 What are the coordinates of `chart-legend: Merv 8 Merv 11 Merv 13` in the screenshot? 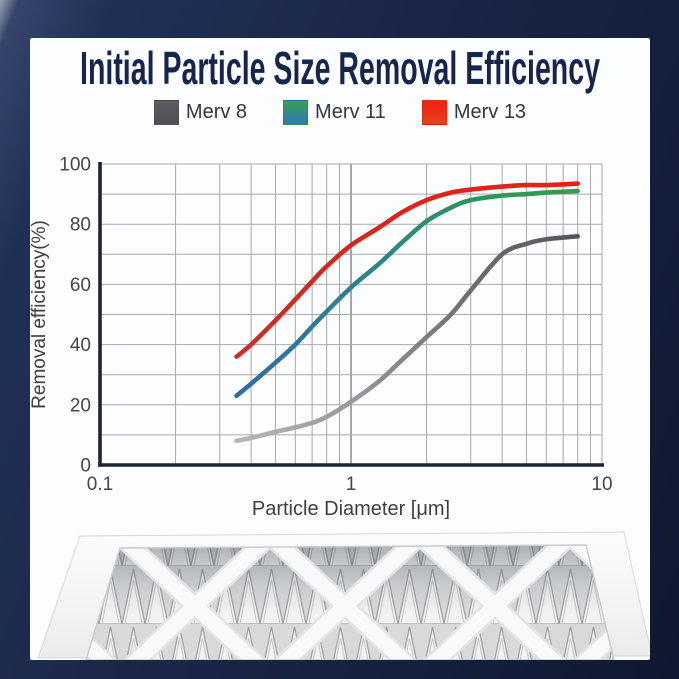 It's located at (340, 112).